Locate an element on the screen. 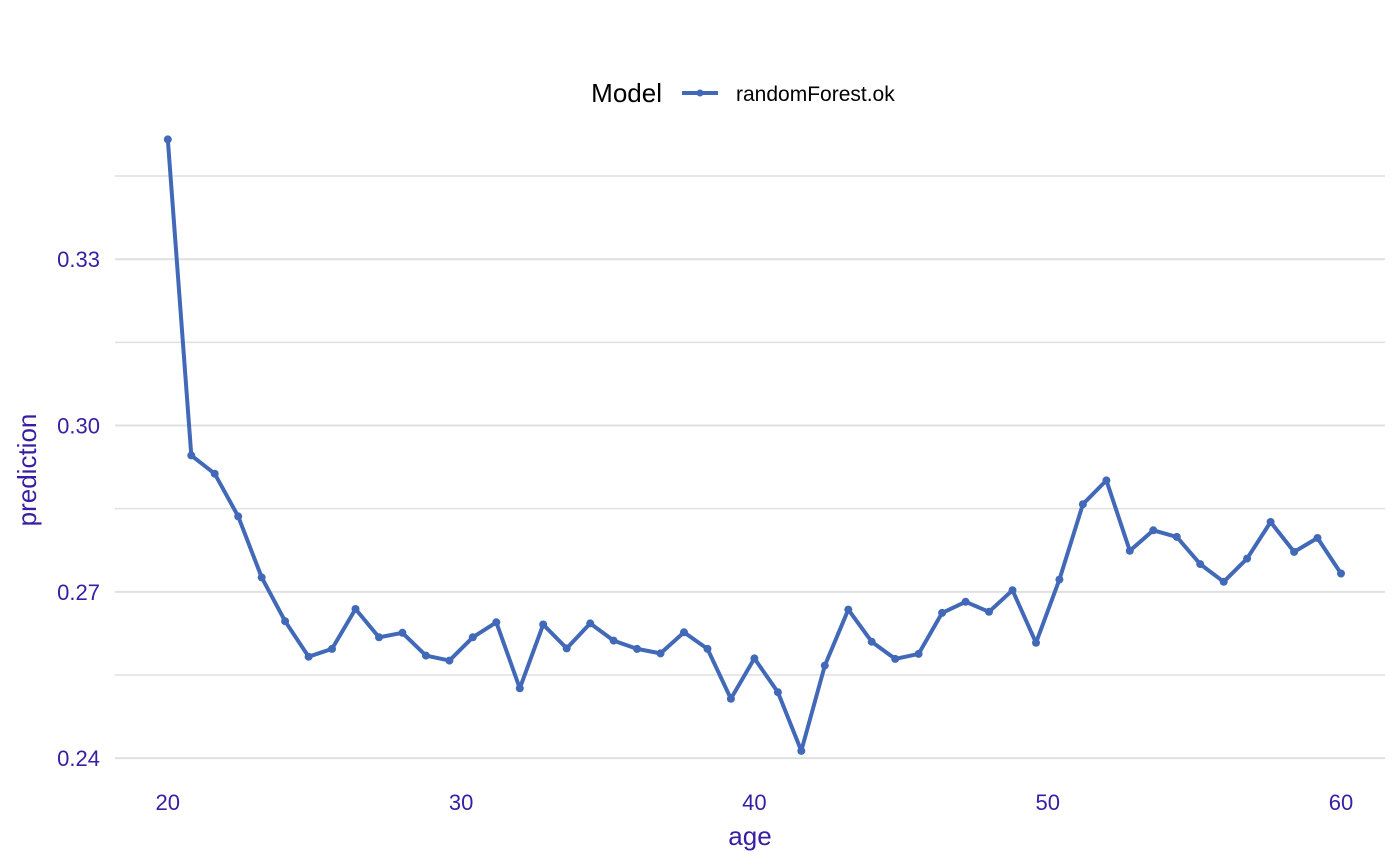 The image size is (1400, 866). x-tick-label: 50 is located at coordinates (1047, 802).